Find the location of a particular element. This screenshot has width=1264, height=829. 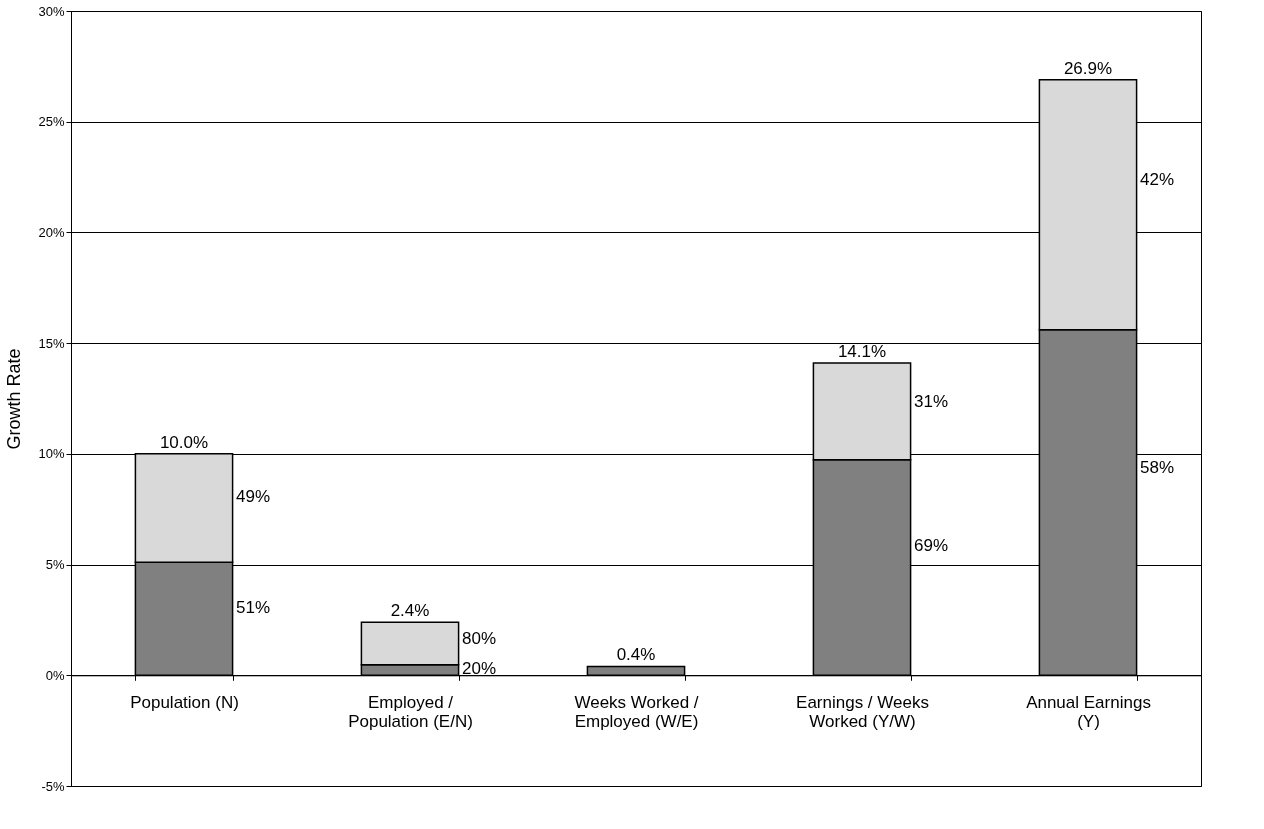

y-tick-label: 20% is located at coordinates (51, 232).